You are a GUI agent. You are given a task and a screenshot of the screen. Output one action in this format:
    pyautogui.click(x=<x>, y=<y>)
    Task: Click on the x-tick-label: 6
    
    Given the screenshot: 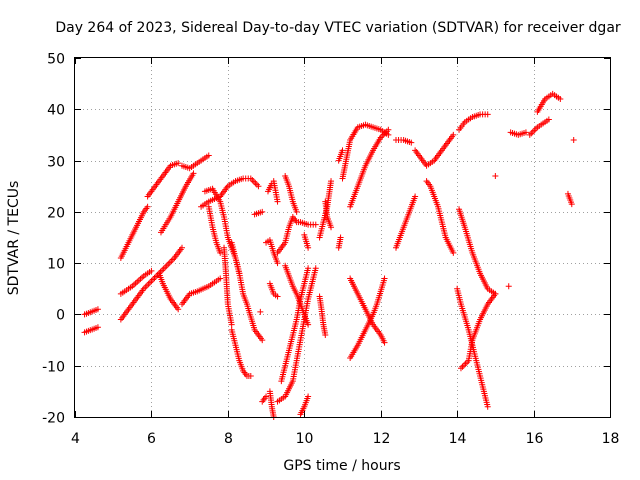 What is the action you would take?
    pyautogui.click(x=151, y=439)
    